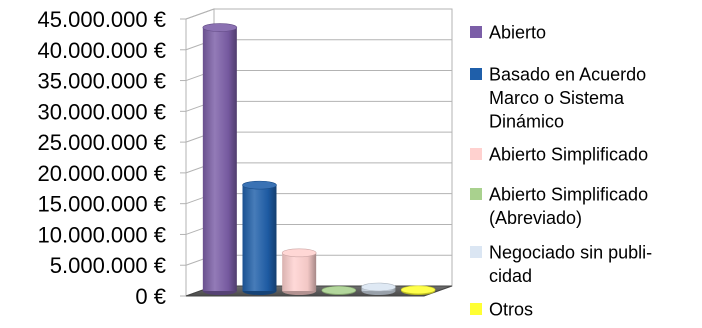 Image resolution: width=702 pixels, height=328 pixels. I want to click on y-tick-label: 15.000.000 €, so click(102, 204).